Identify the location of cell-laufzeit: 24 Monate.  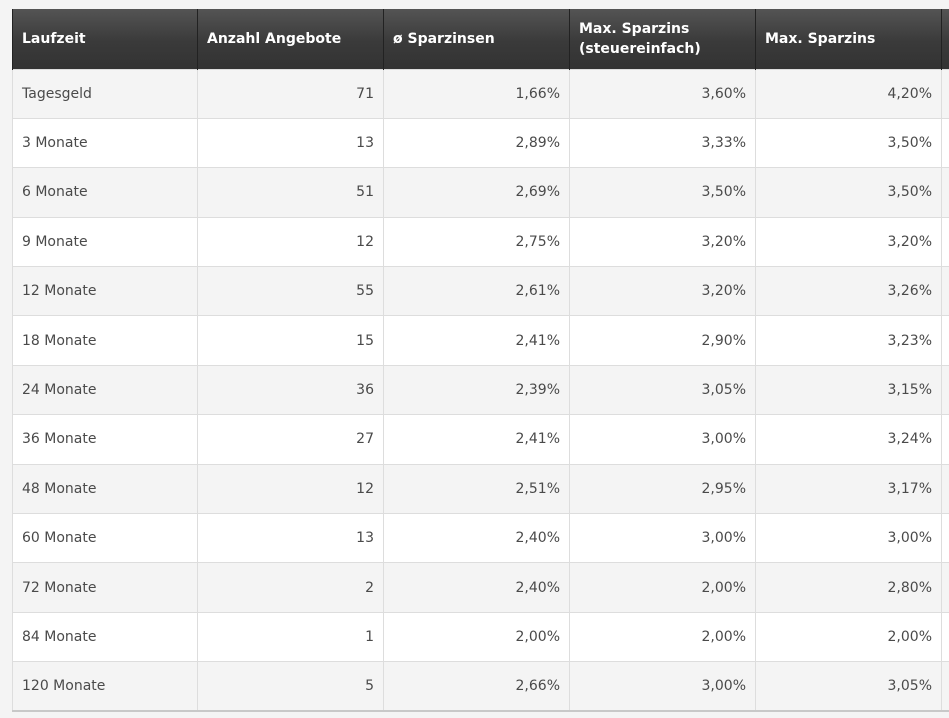
(105, 390).